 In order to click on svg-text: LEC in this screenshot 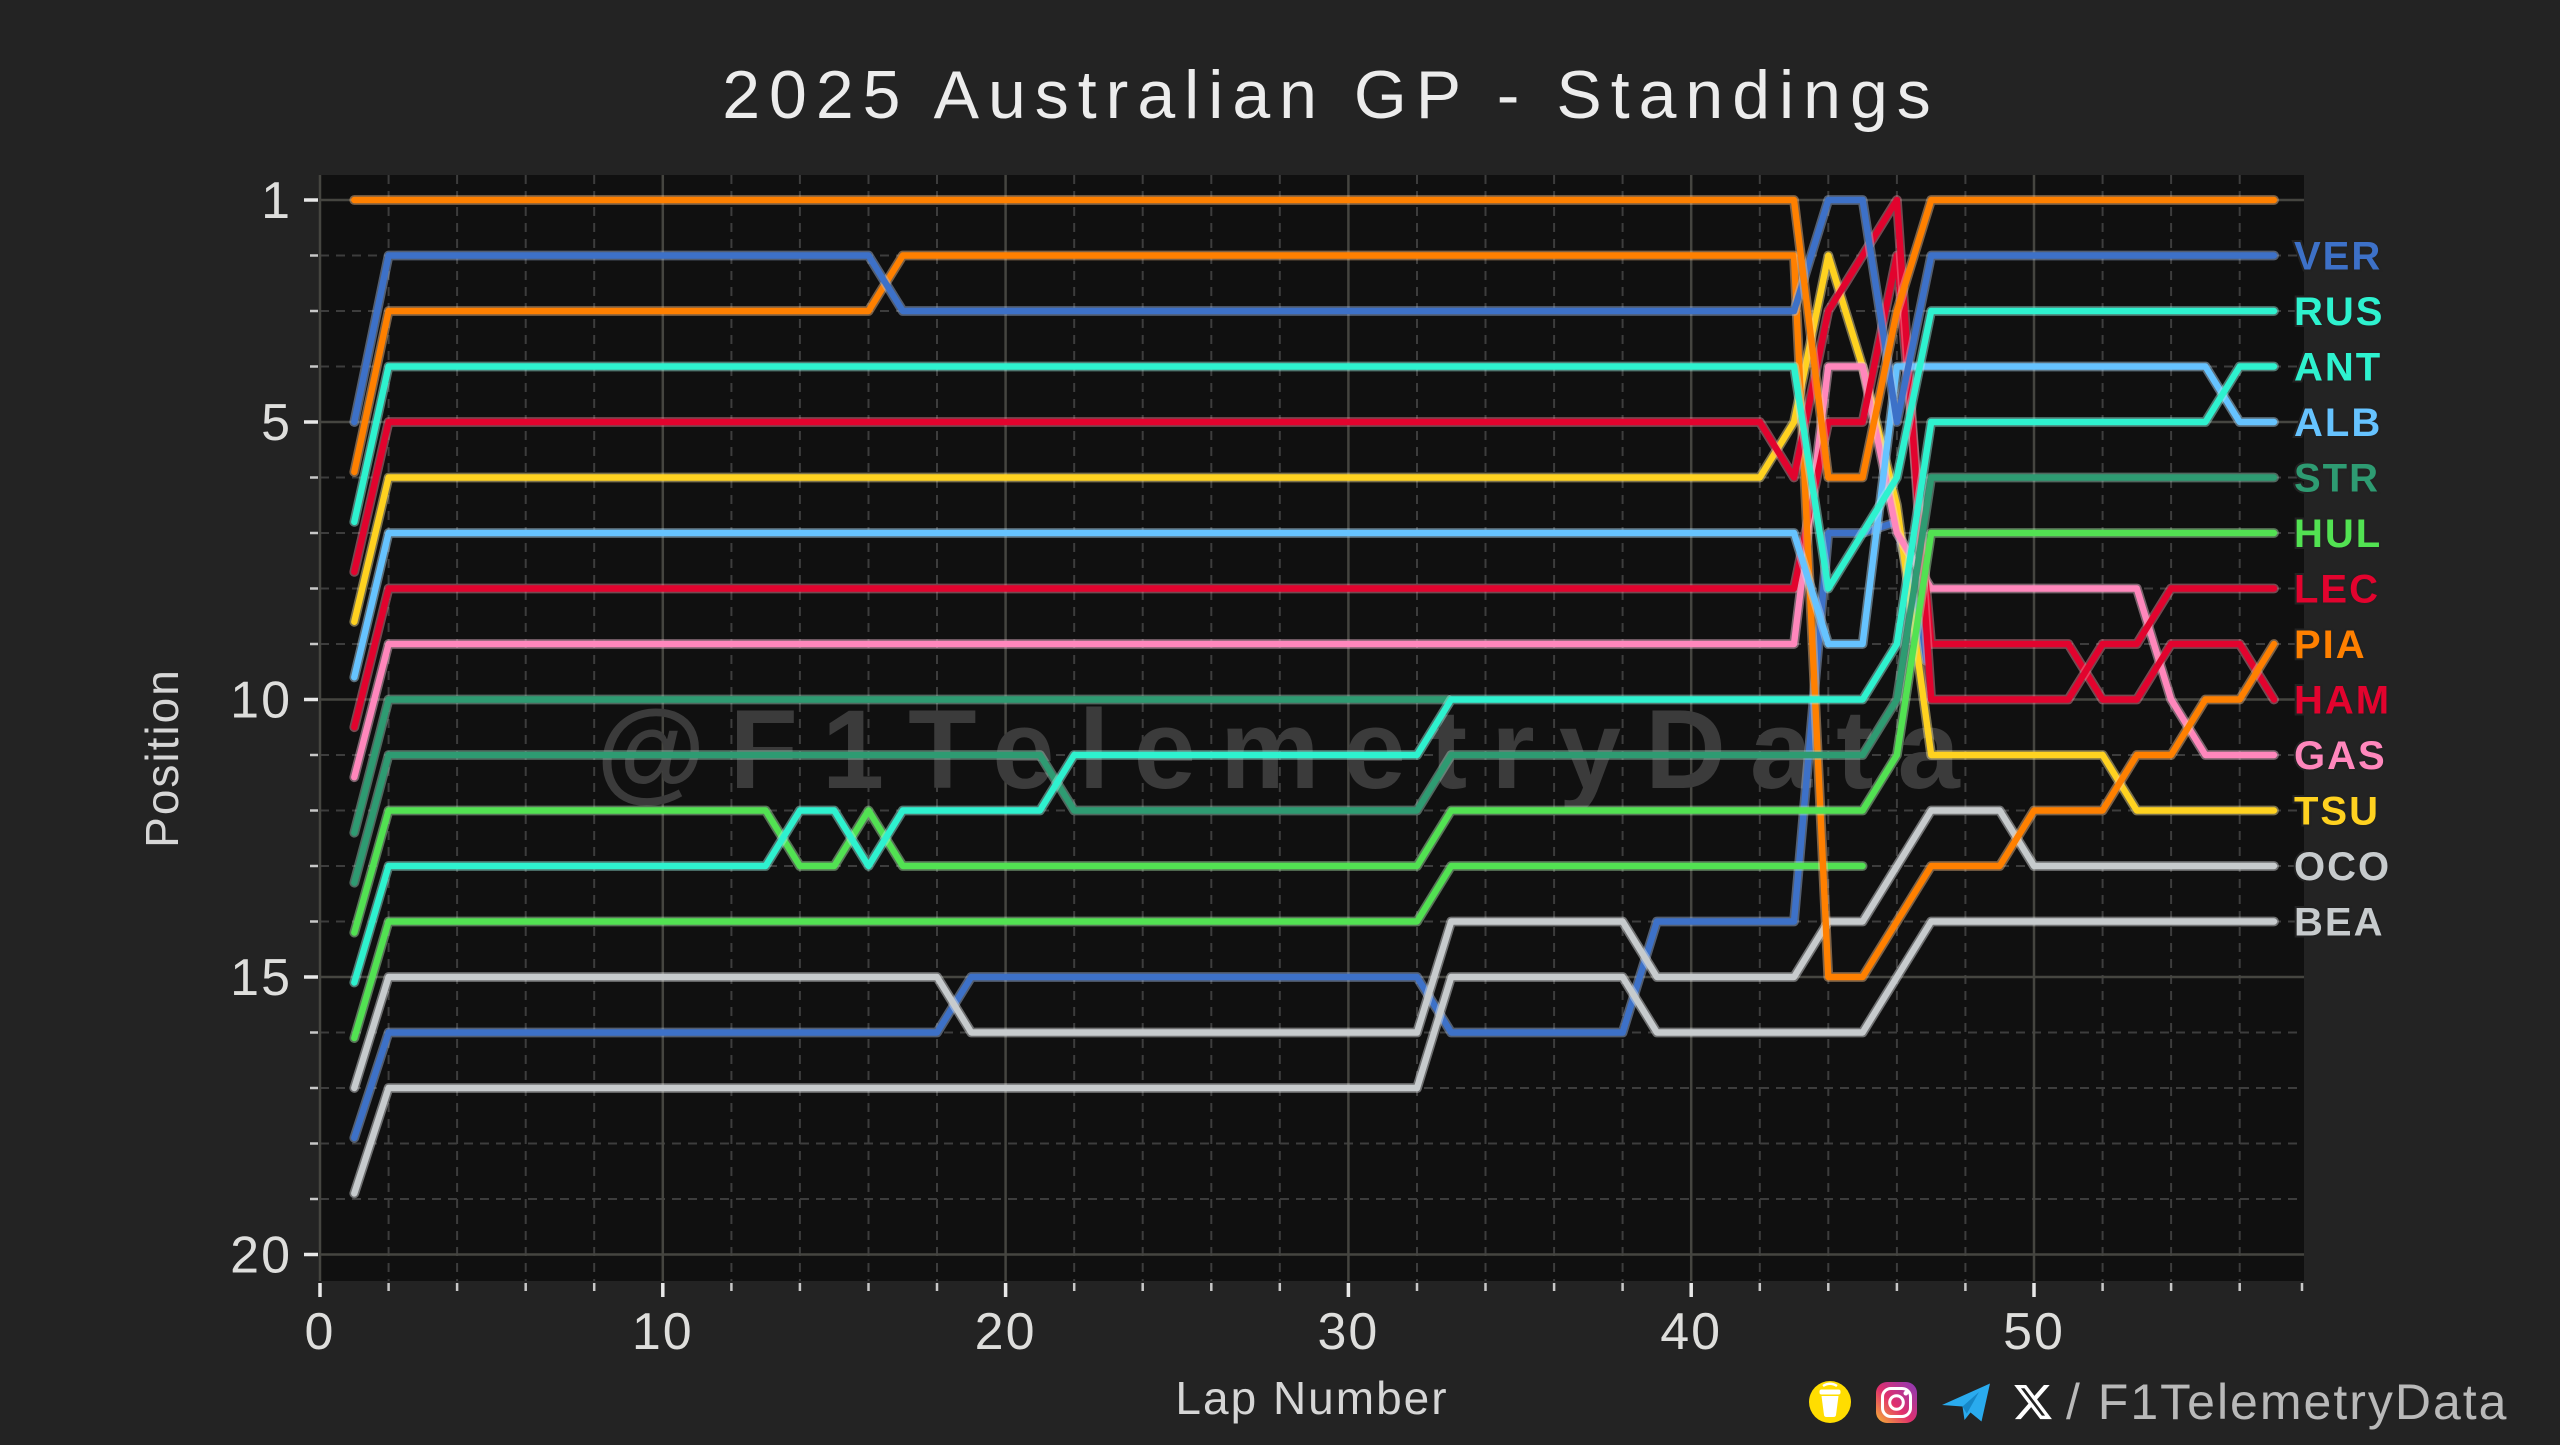, I will do `click(2337, 590)`.